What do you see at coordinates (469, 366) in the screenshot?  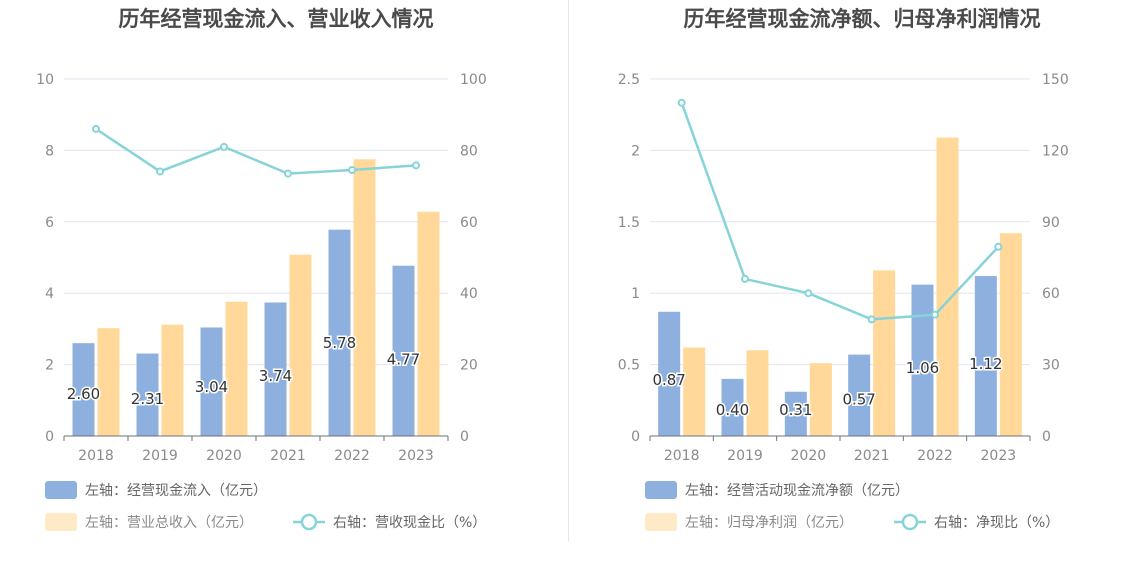 I see `y-right-tick-label: 20` at bounding box center [469, 366].